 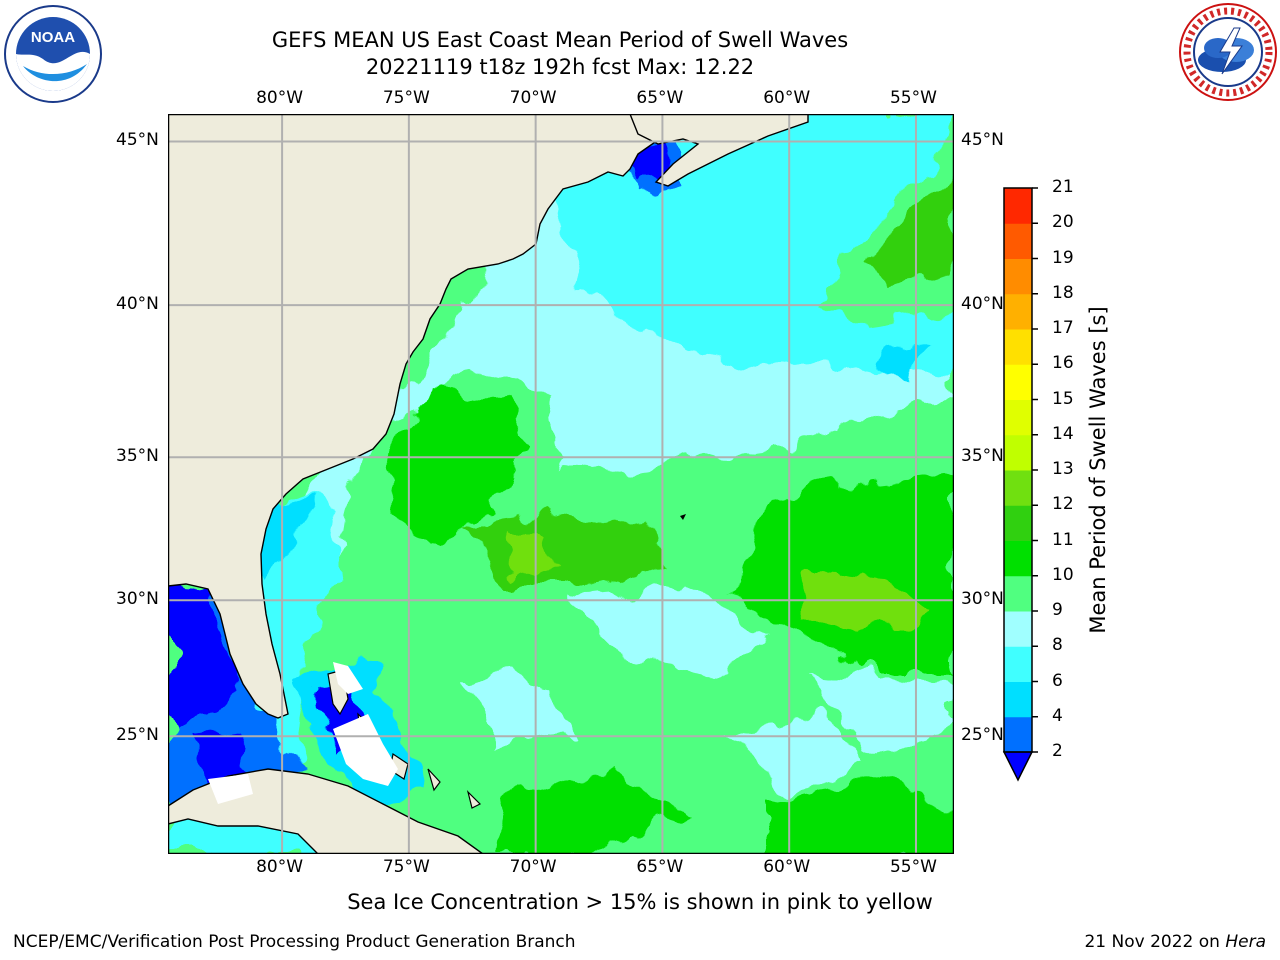 What do you see at coordinates (1063, 292) in the screenshot?
I see `colorbar-tick-label: 18` at bounding box center [1063, 292].